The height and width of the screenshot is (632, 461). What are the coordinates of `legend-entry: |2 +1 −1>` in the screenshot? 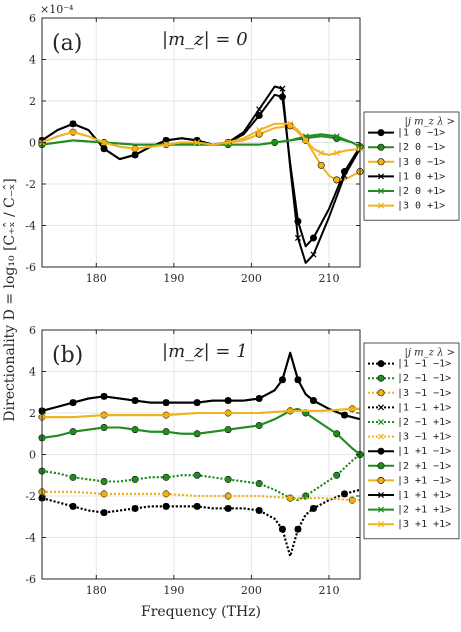 It's located at (424, 466).